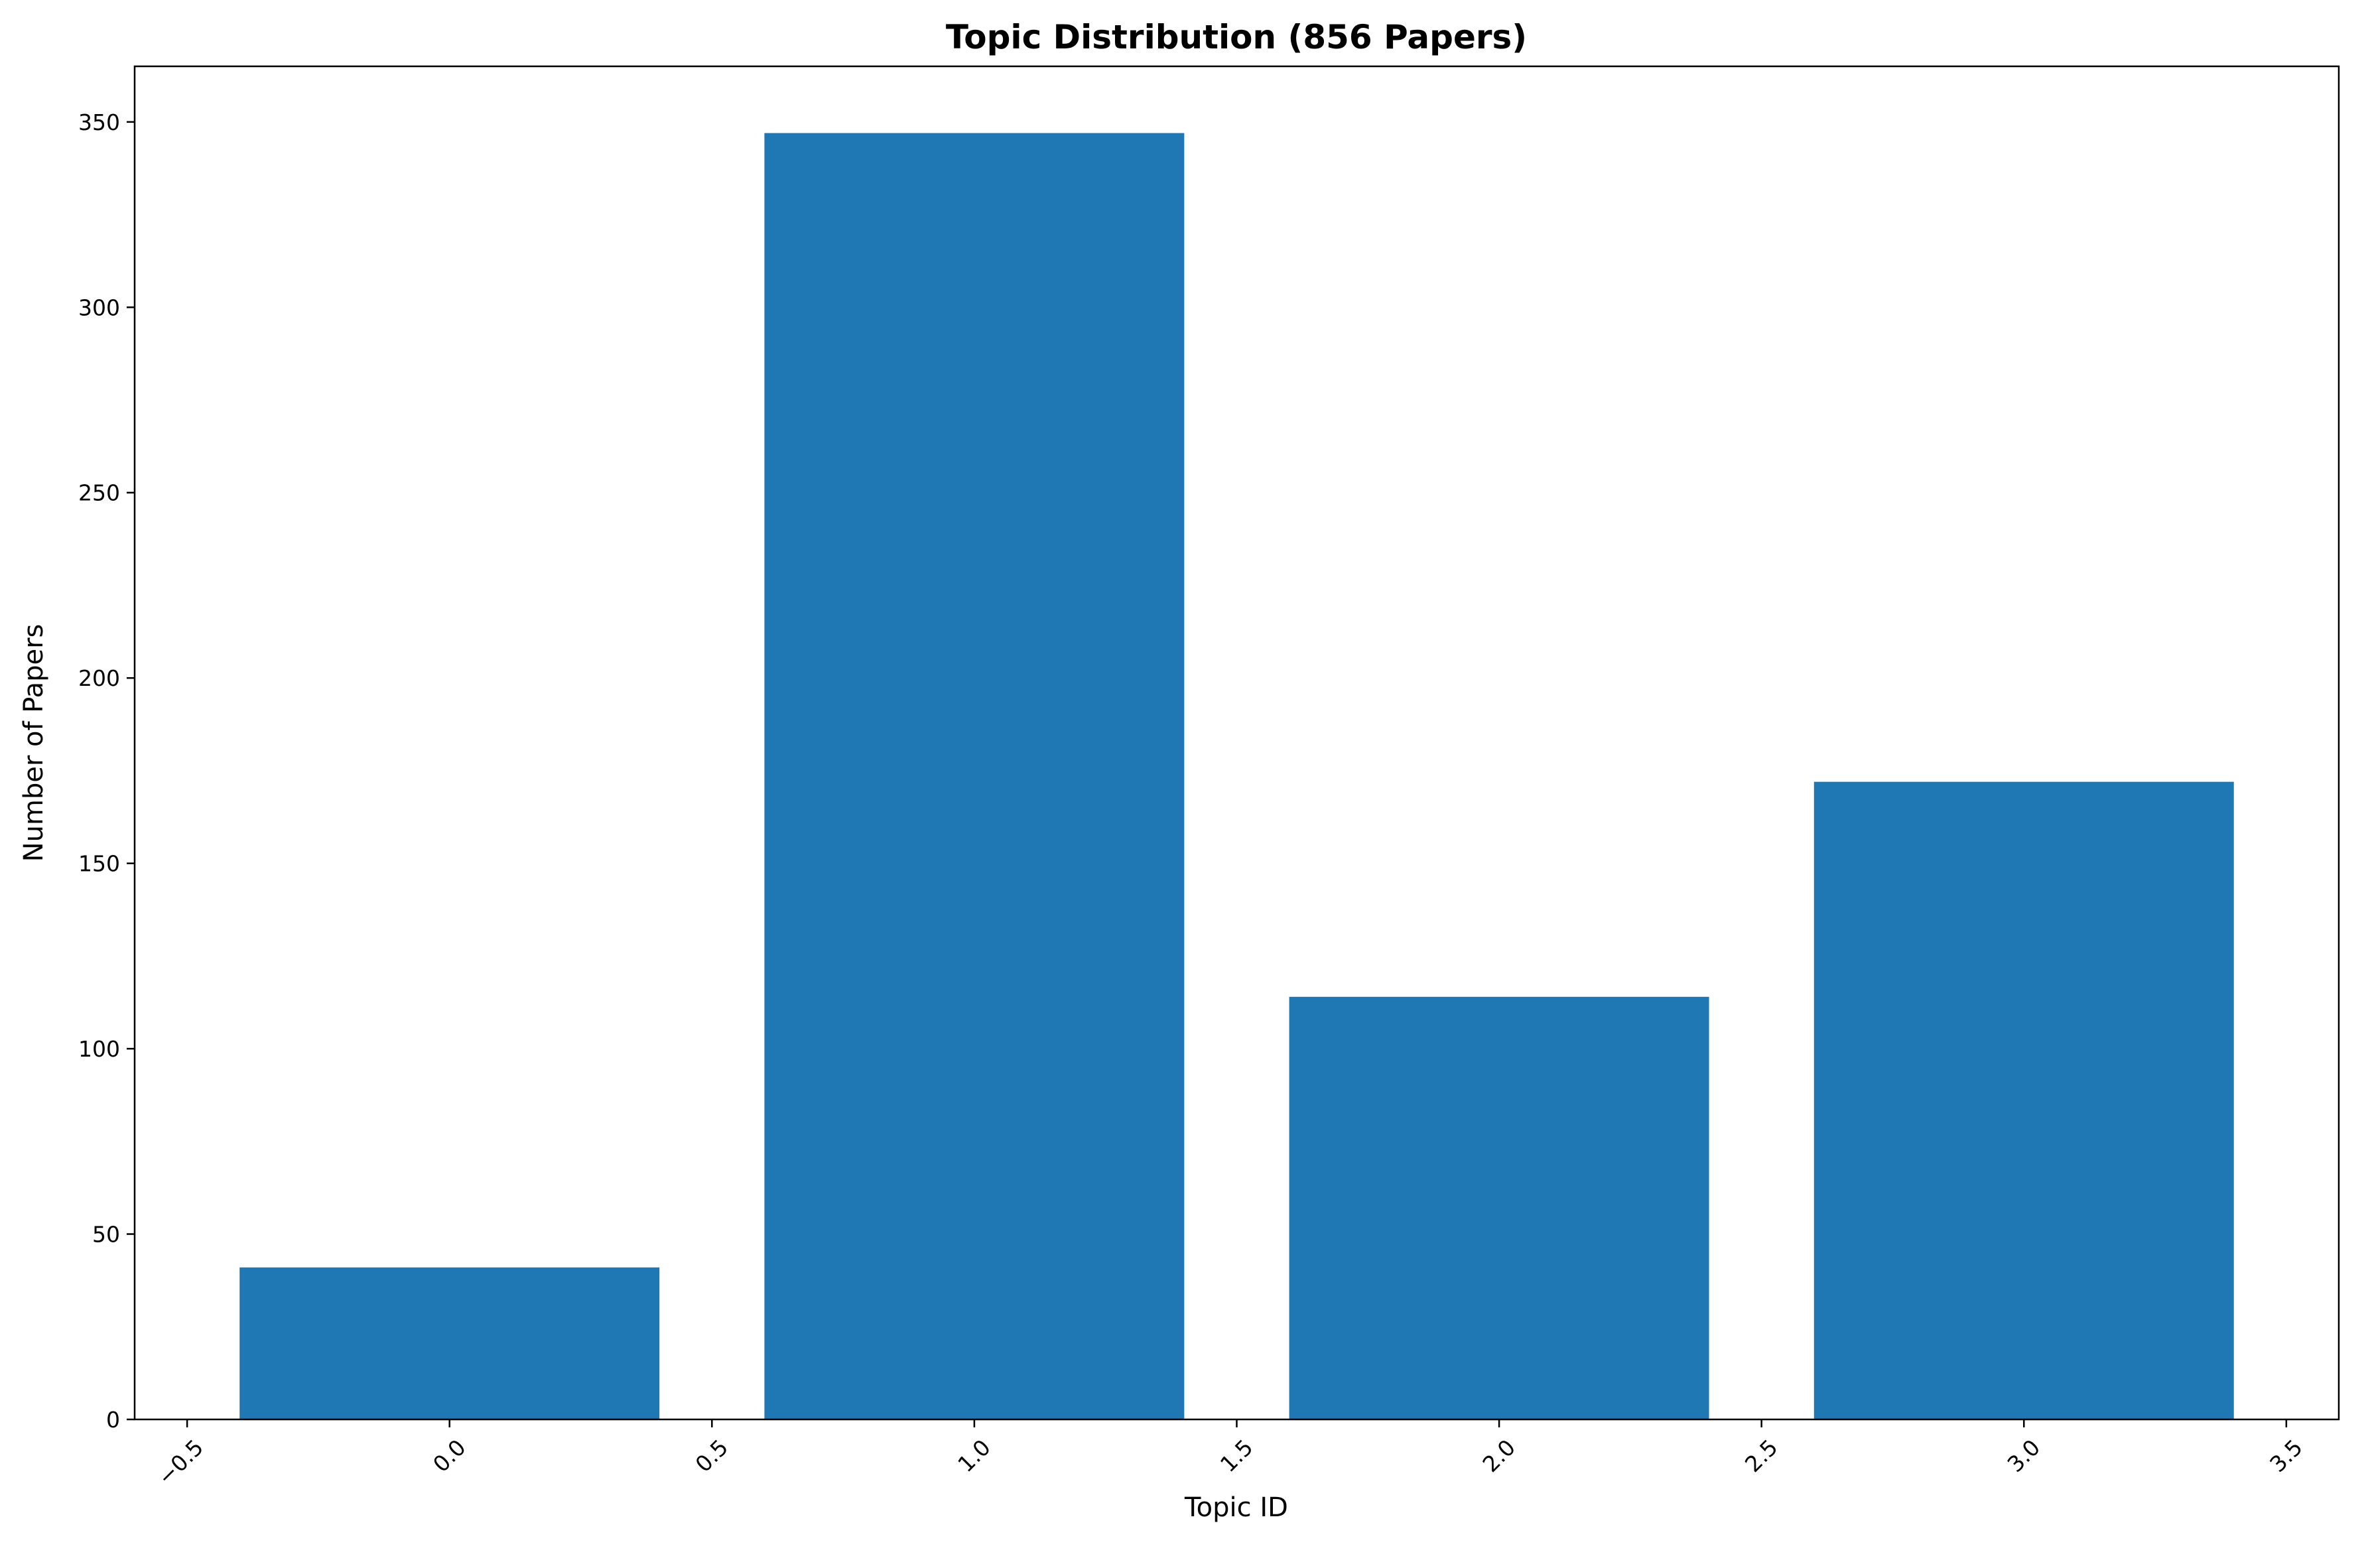 The width and height of the screenshot is (2364, 1568). Describe the element at coordinates (99, 678) in the screenshot. I see `y-tick-label: 200` at that location.